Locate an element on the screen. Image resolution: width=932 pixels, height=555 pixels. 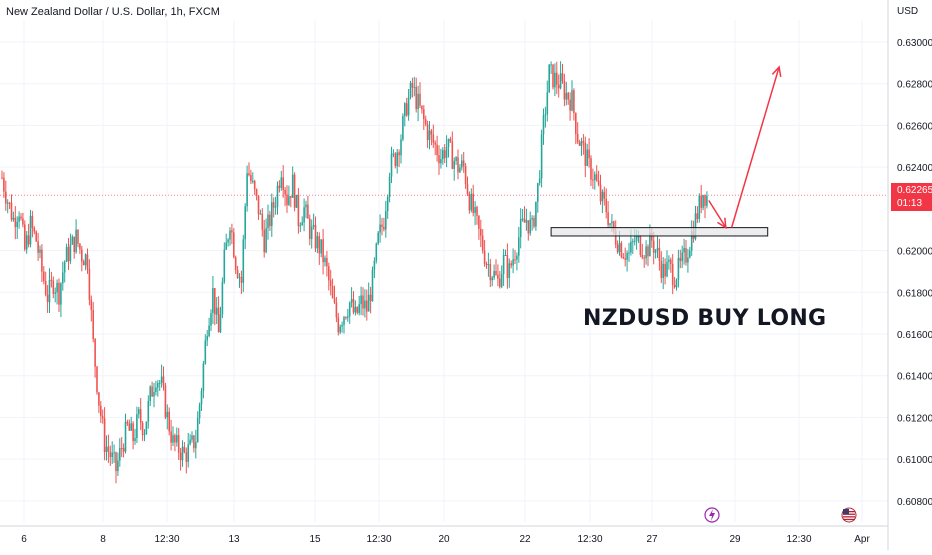
support-zone is located at coordinates (659, 232).